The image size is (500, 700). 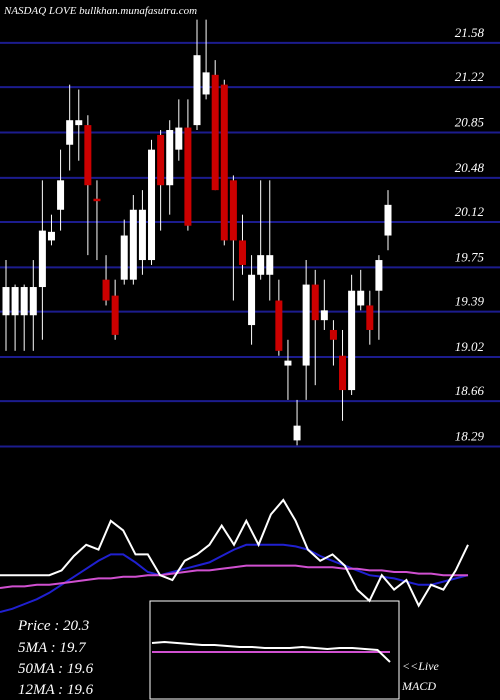 What do you see at coordinates (56, 669) in the screenshot?
I see `info-50ma: 50MA : 19.6` at bounding box center [56, 669].